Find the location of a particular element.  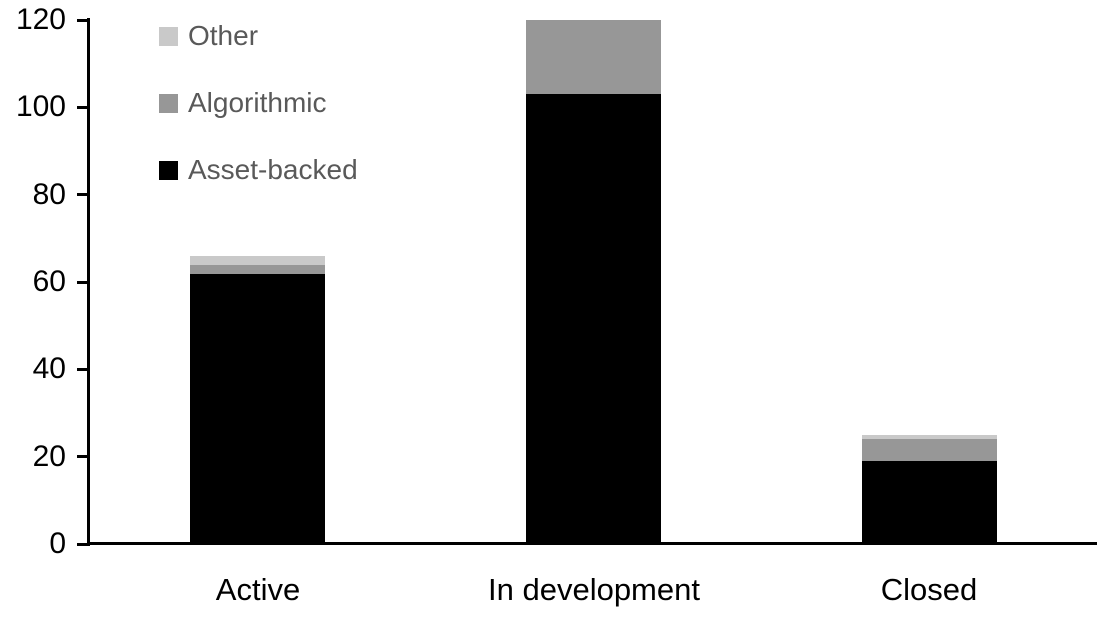

closed-algorithmic-segment is located at coordinates (929, 450).